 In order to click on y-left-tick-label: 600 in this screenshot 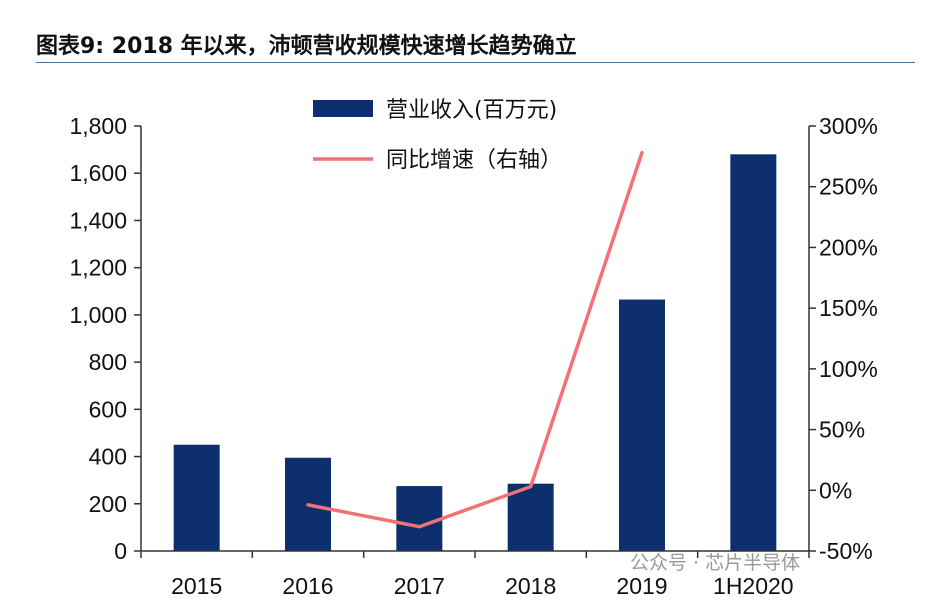, I will do `click(108, 409)`.